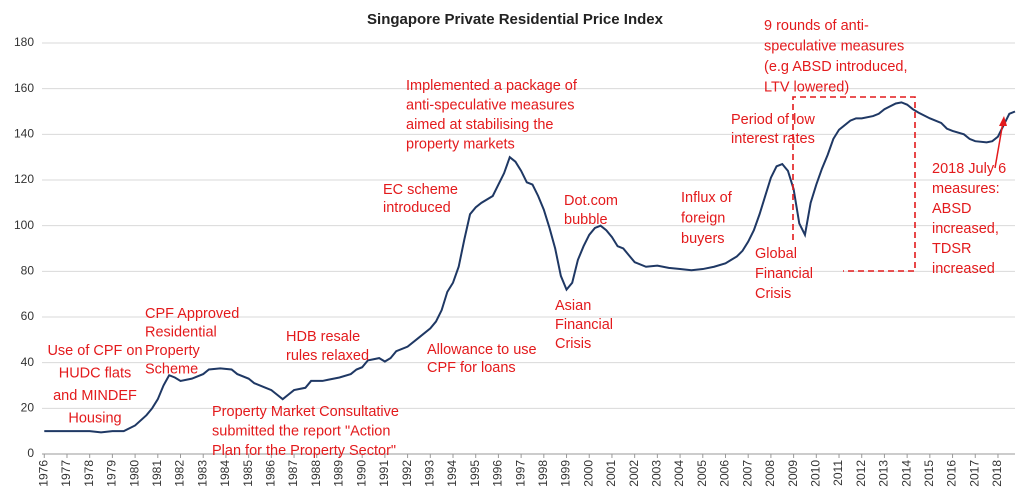 The image size is (1024, 504). What do you see at coordinates (634, 473) in the screenshot?
I see `x-tick-label: 2002` at bounding box center [634, 473].